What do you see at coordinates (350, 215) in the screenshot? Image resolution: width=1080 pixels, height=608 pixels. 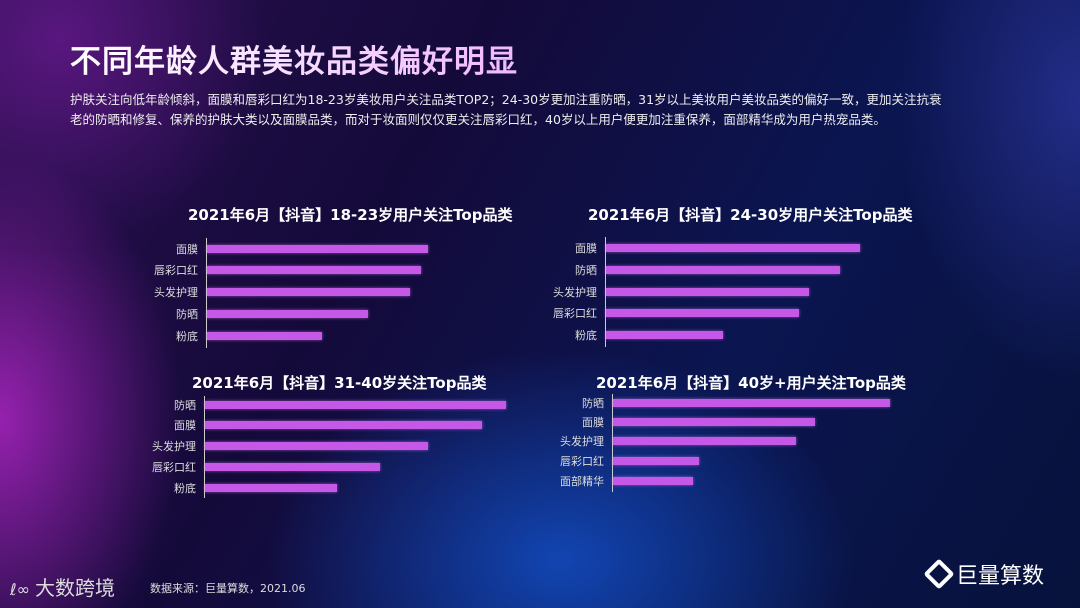 I see `chart-title: 2021年6月【抖音】18-23岁用户关注Top品类` at bounding box center [350, 215].